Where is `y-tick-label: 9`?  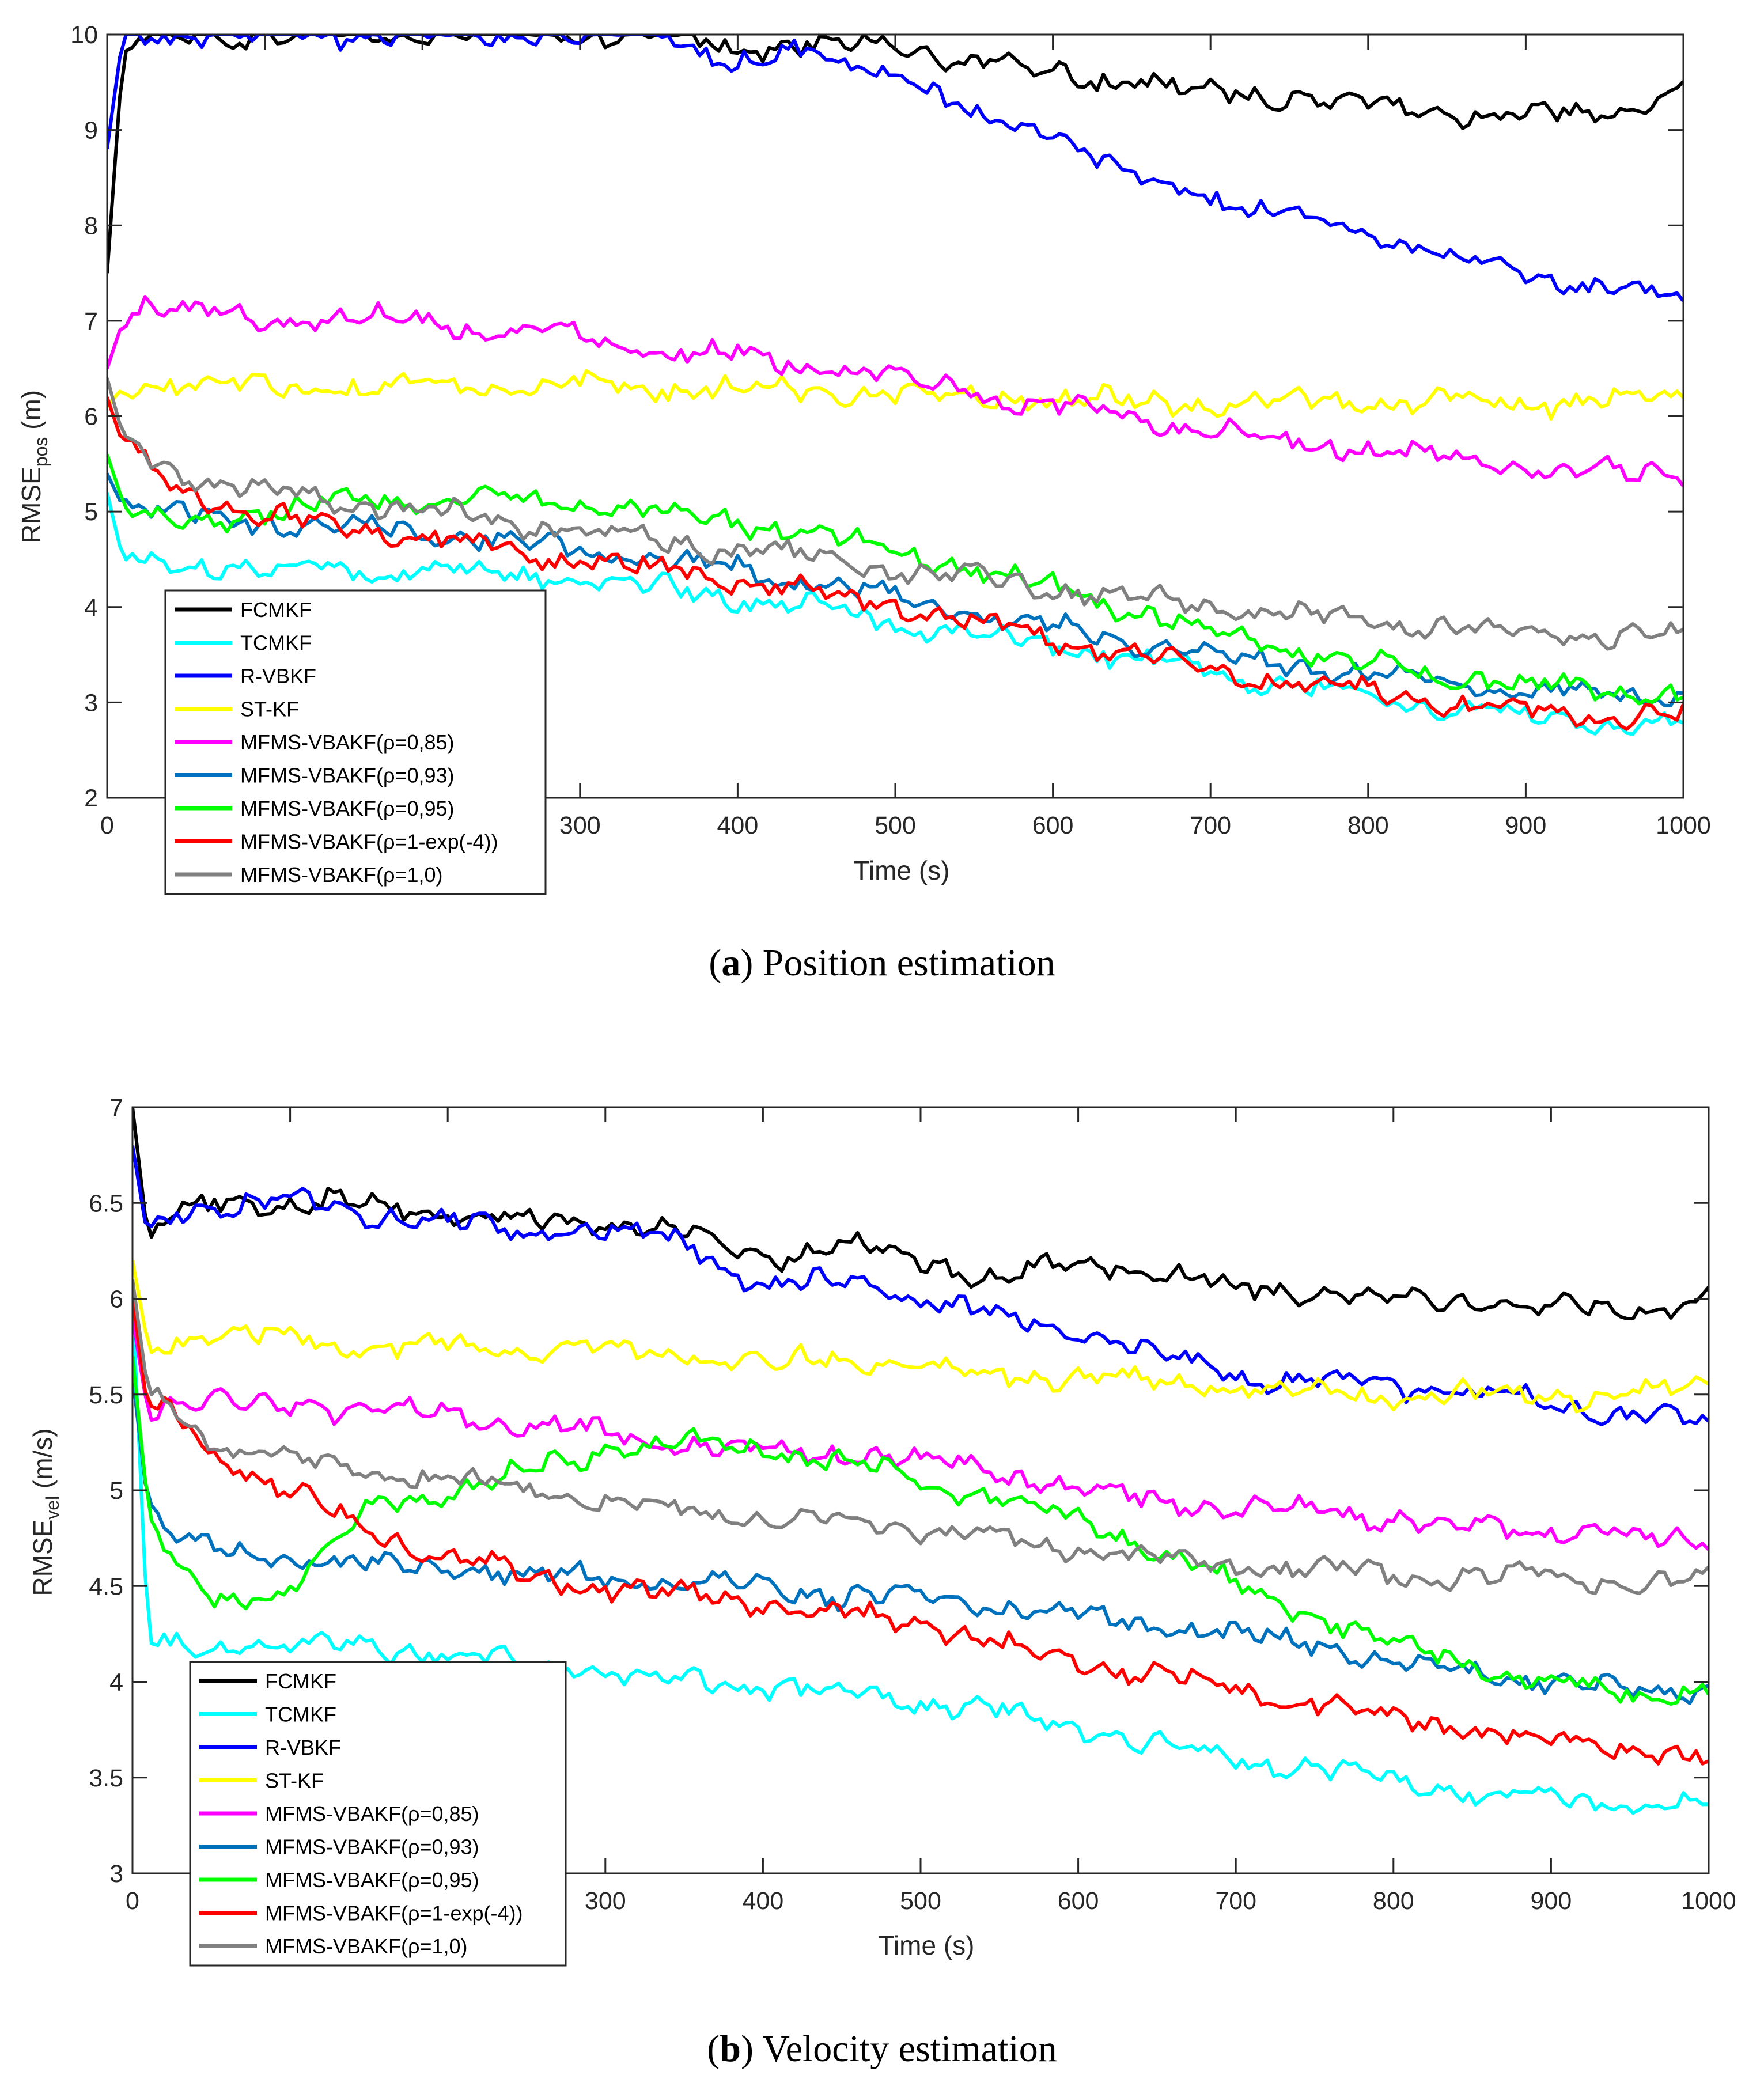 y-tick-label: 9 is located at coordinates (91, 131).